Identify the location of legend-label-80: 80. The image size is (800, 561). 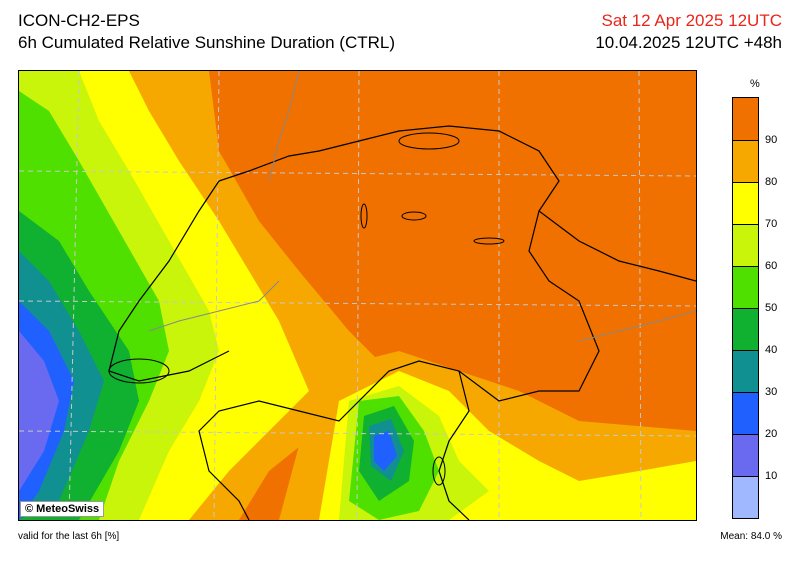
(771, 182).